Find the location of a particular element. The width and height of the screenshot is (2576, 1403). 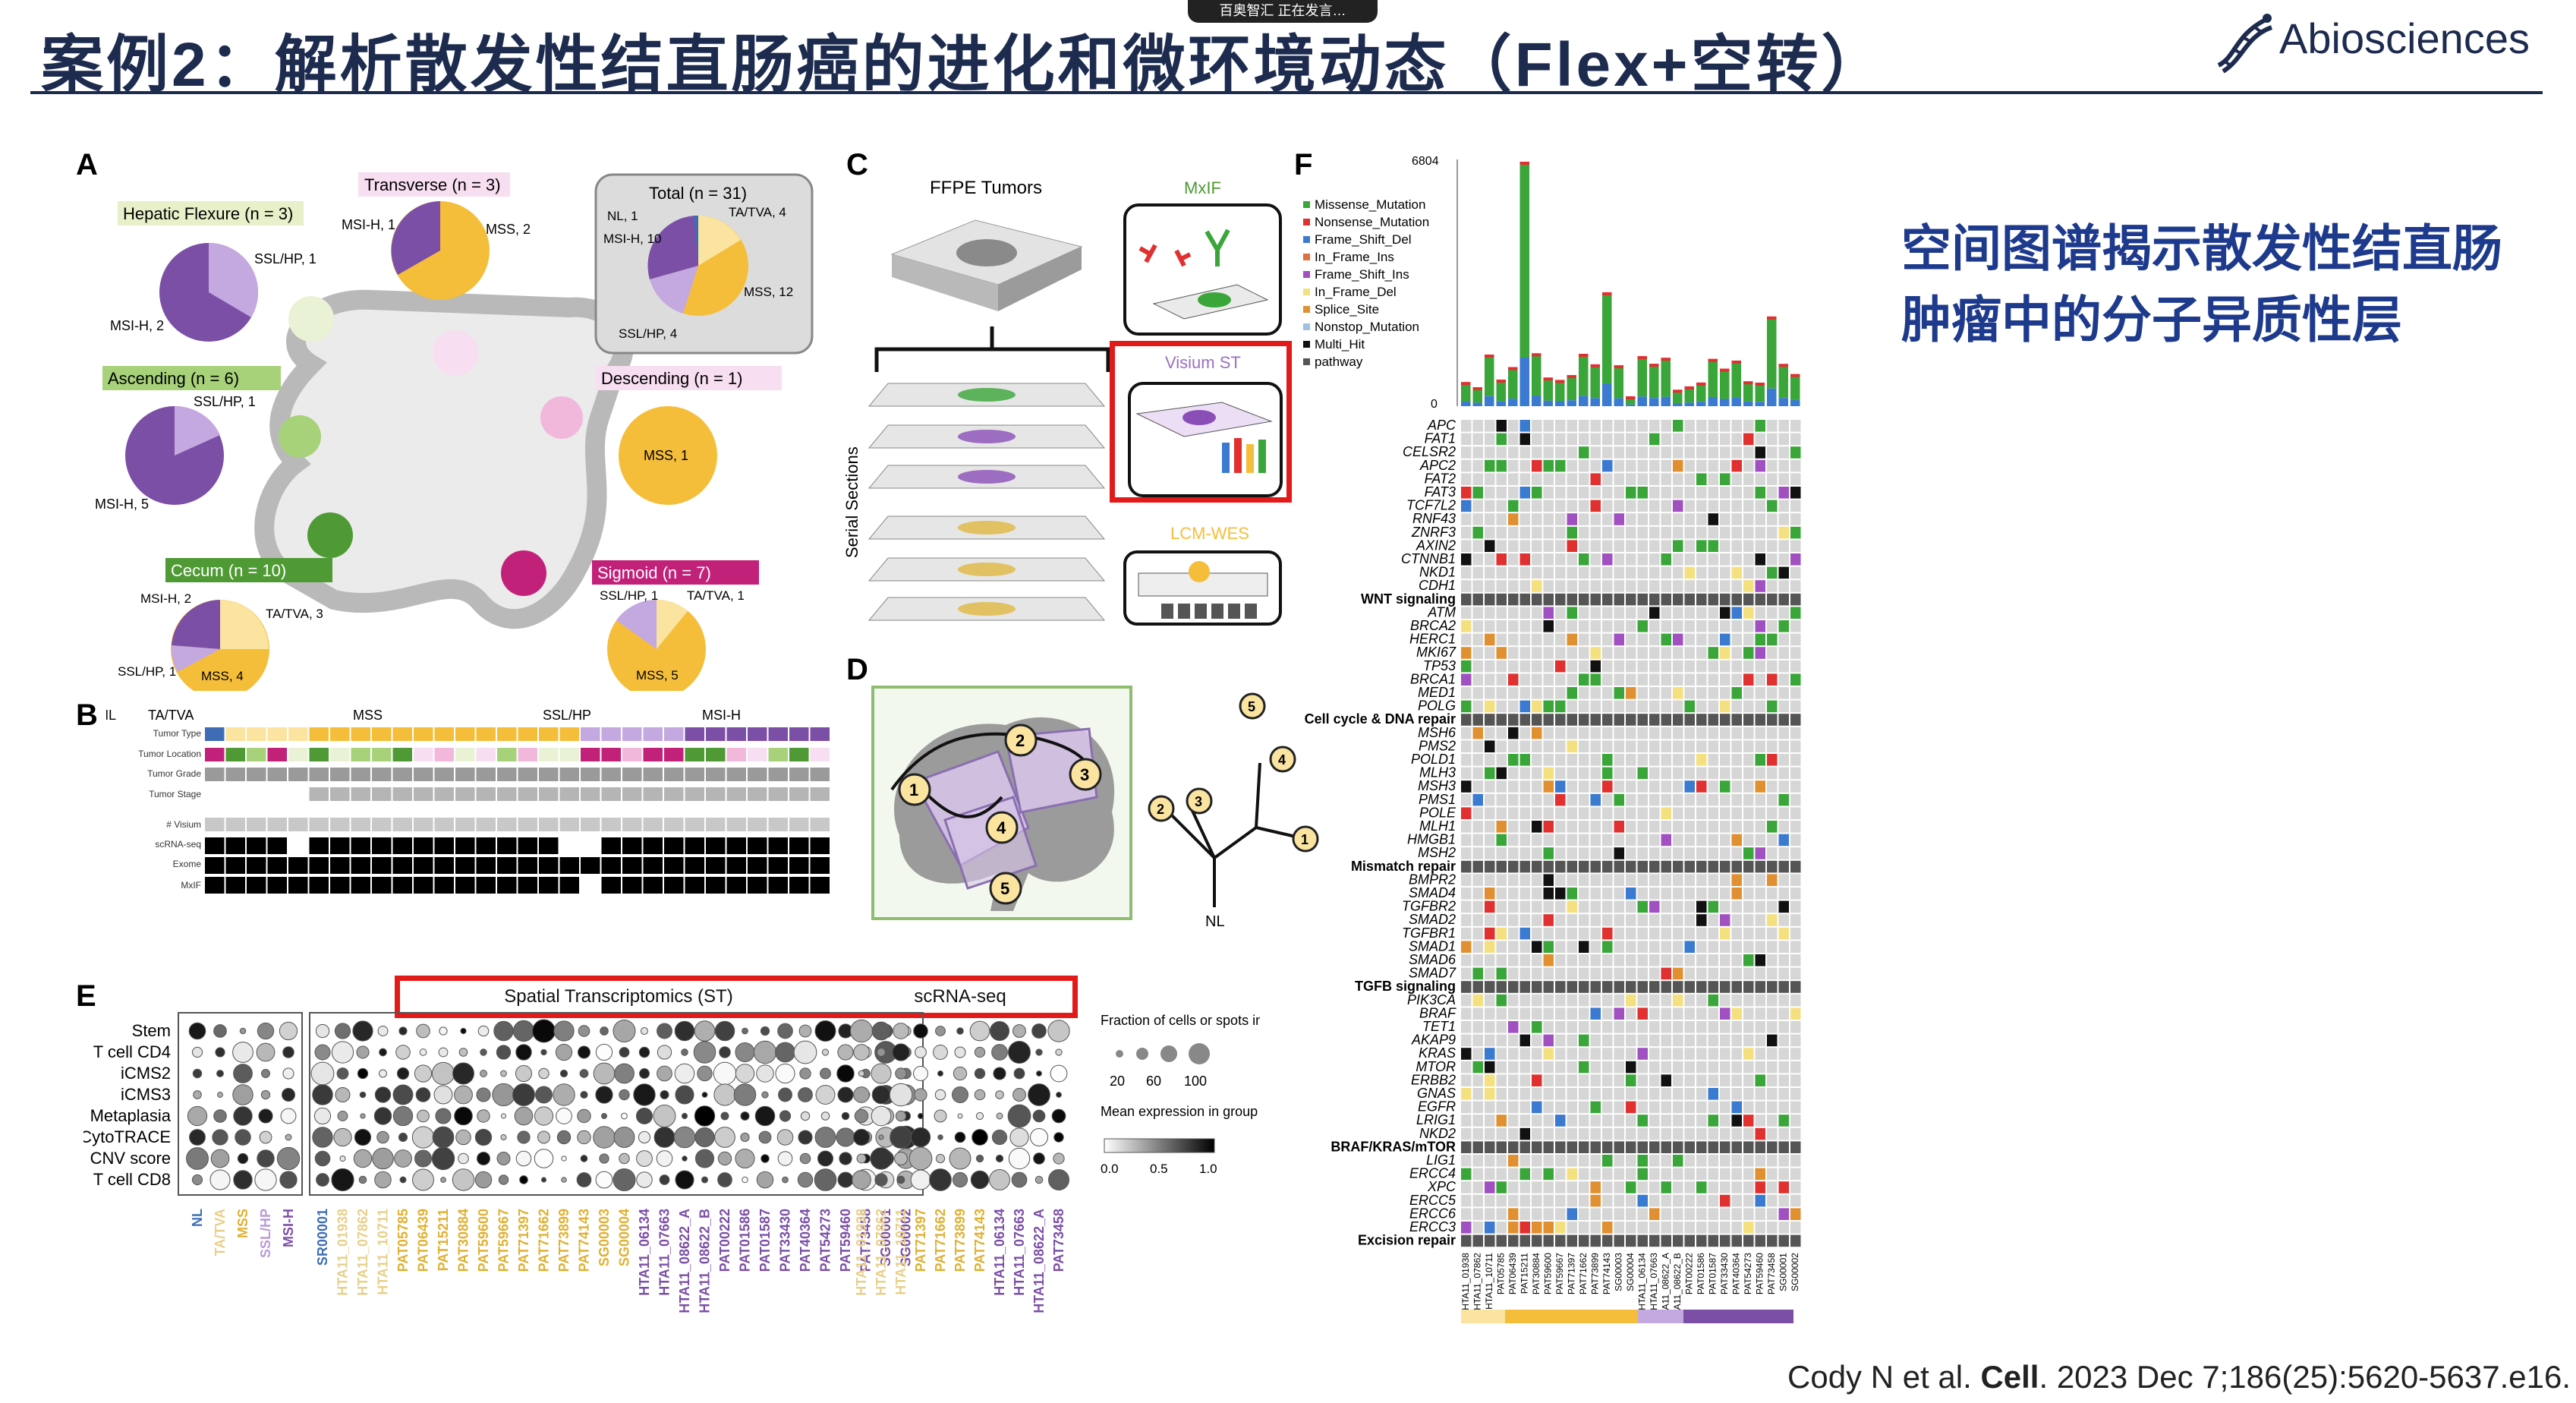

b-row-label: Tumor Type is located at coordinates (177, 733).